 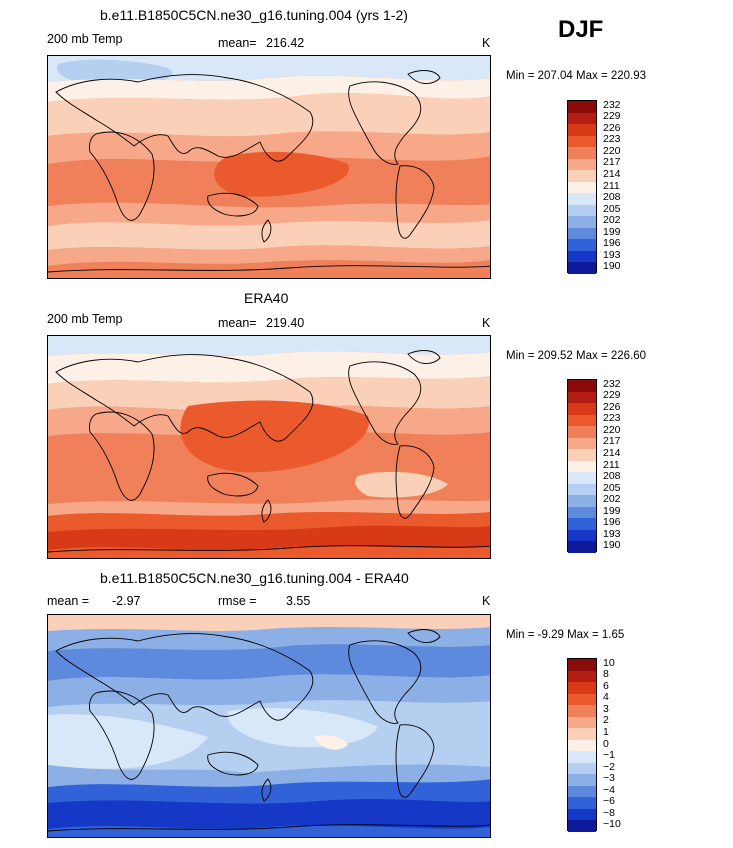 I want to click on panel-2-units: K, so click(x=486, y=323).